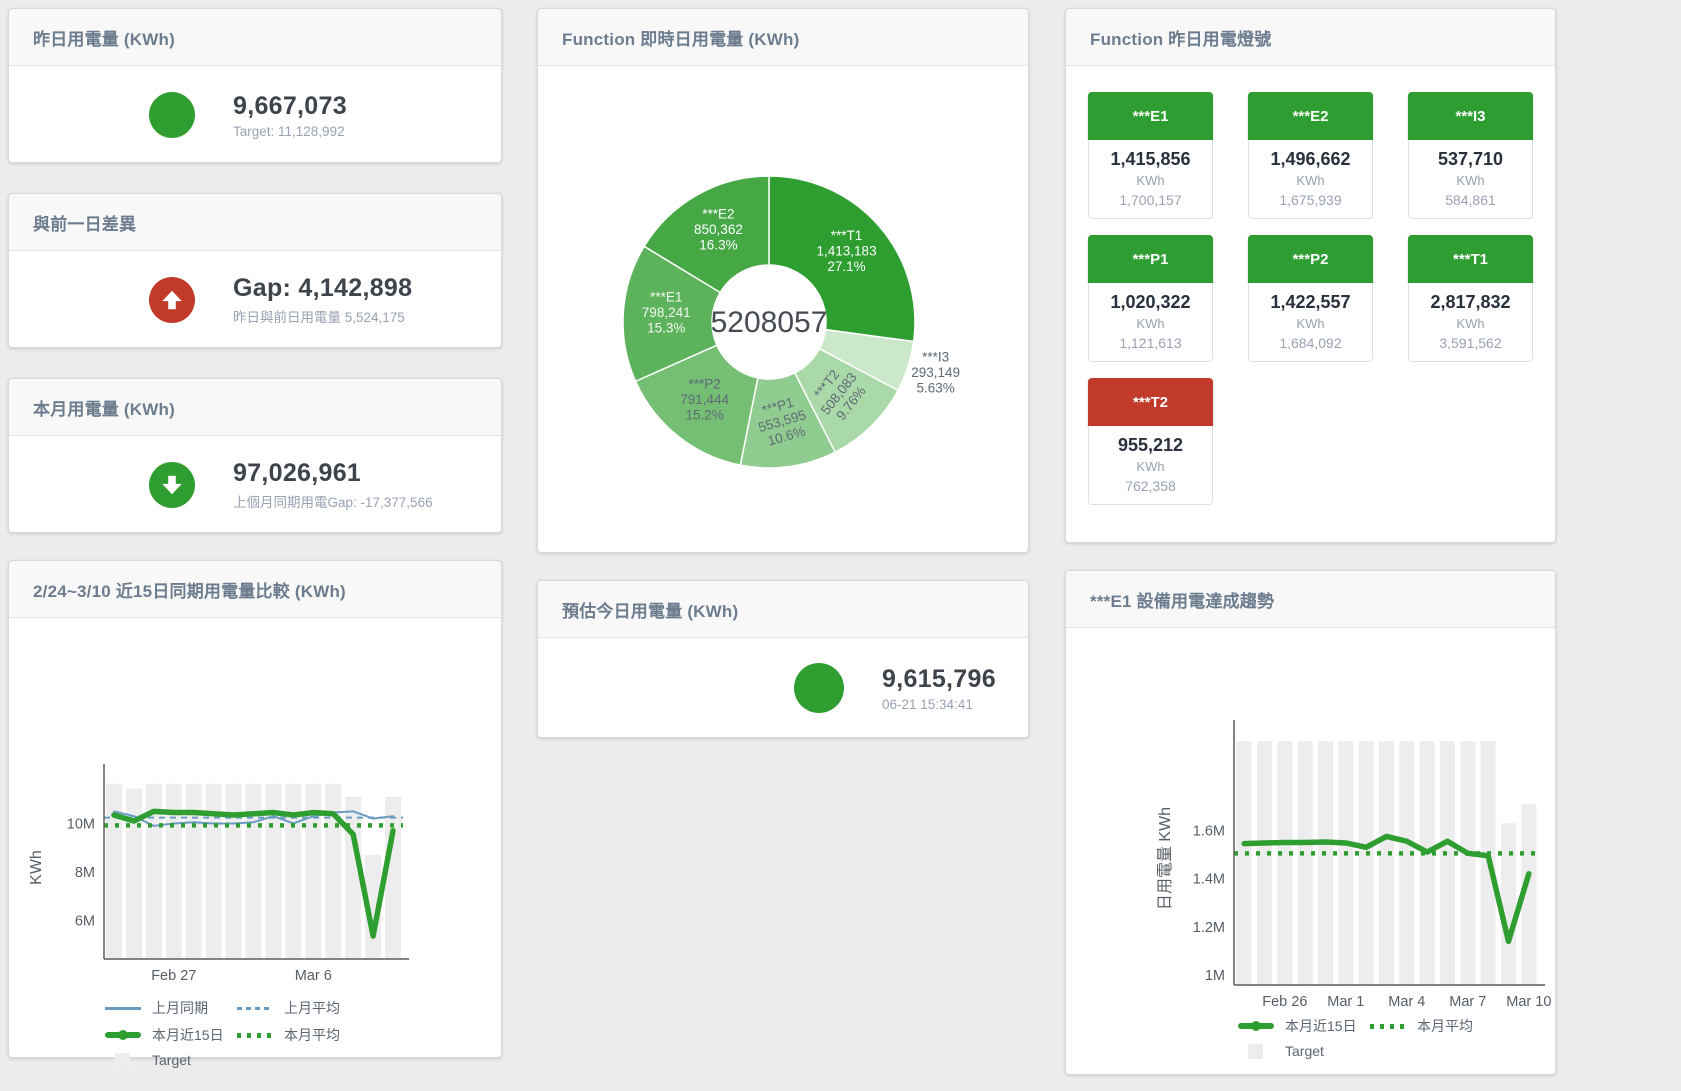  I want to click on donut-slice-E2, so click(706, 234).